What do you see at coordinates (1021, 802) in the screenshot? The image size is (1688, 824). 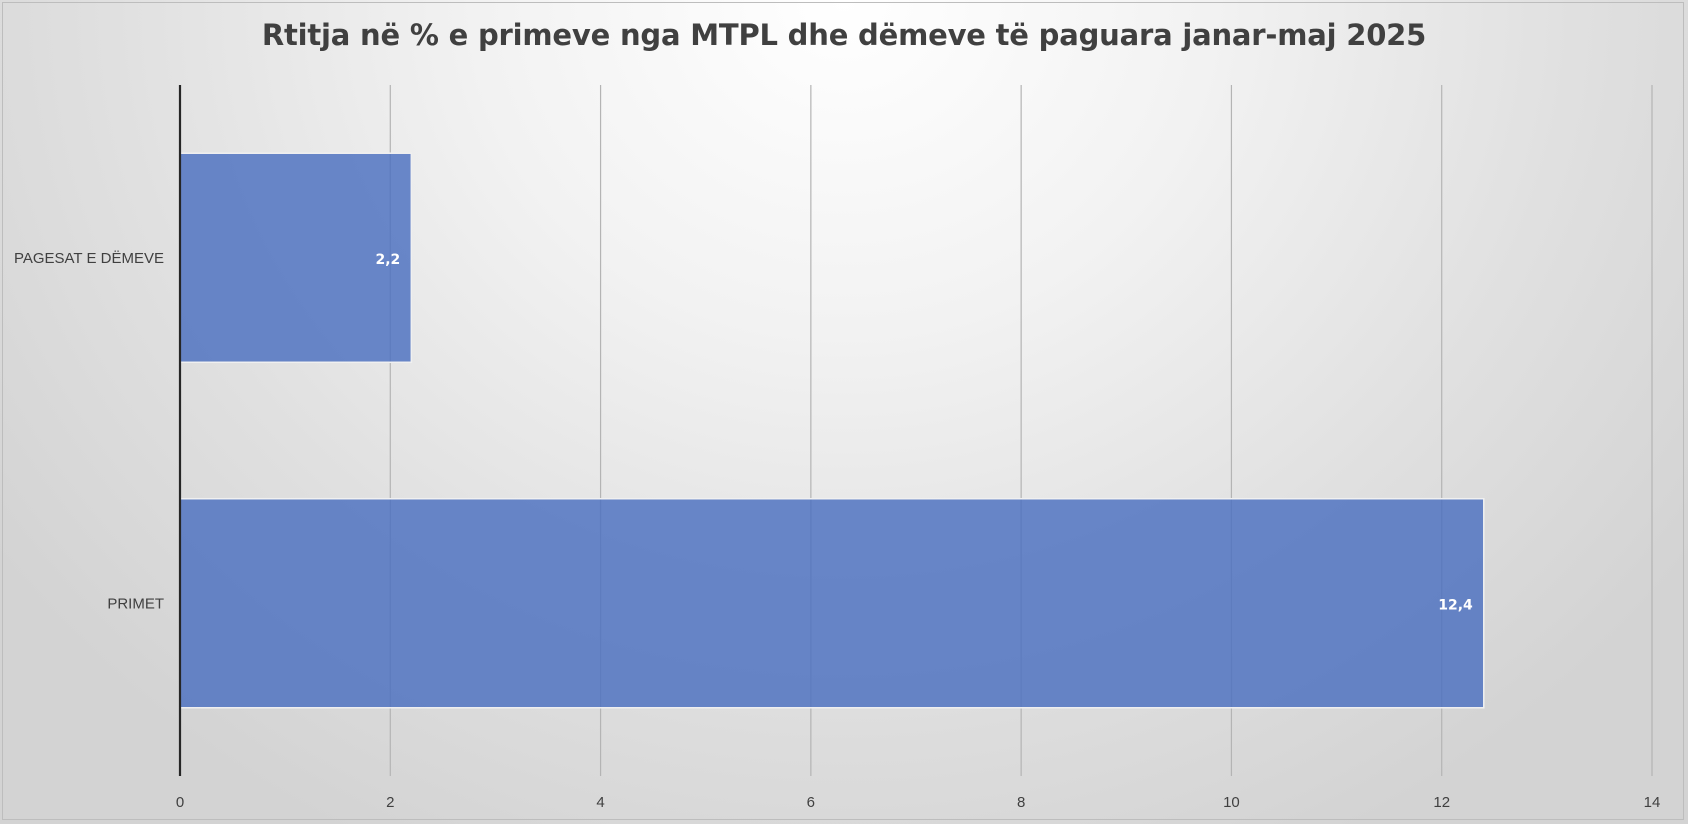 I see `x-tick-label: 8` at bounding box center [1021, 802].